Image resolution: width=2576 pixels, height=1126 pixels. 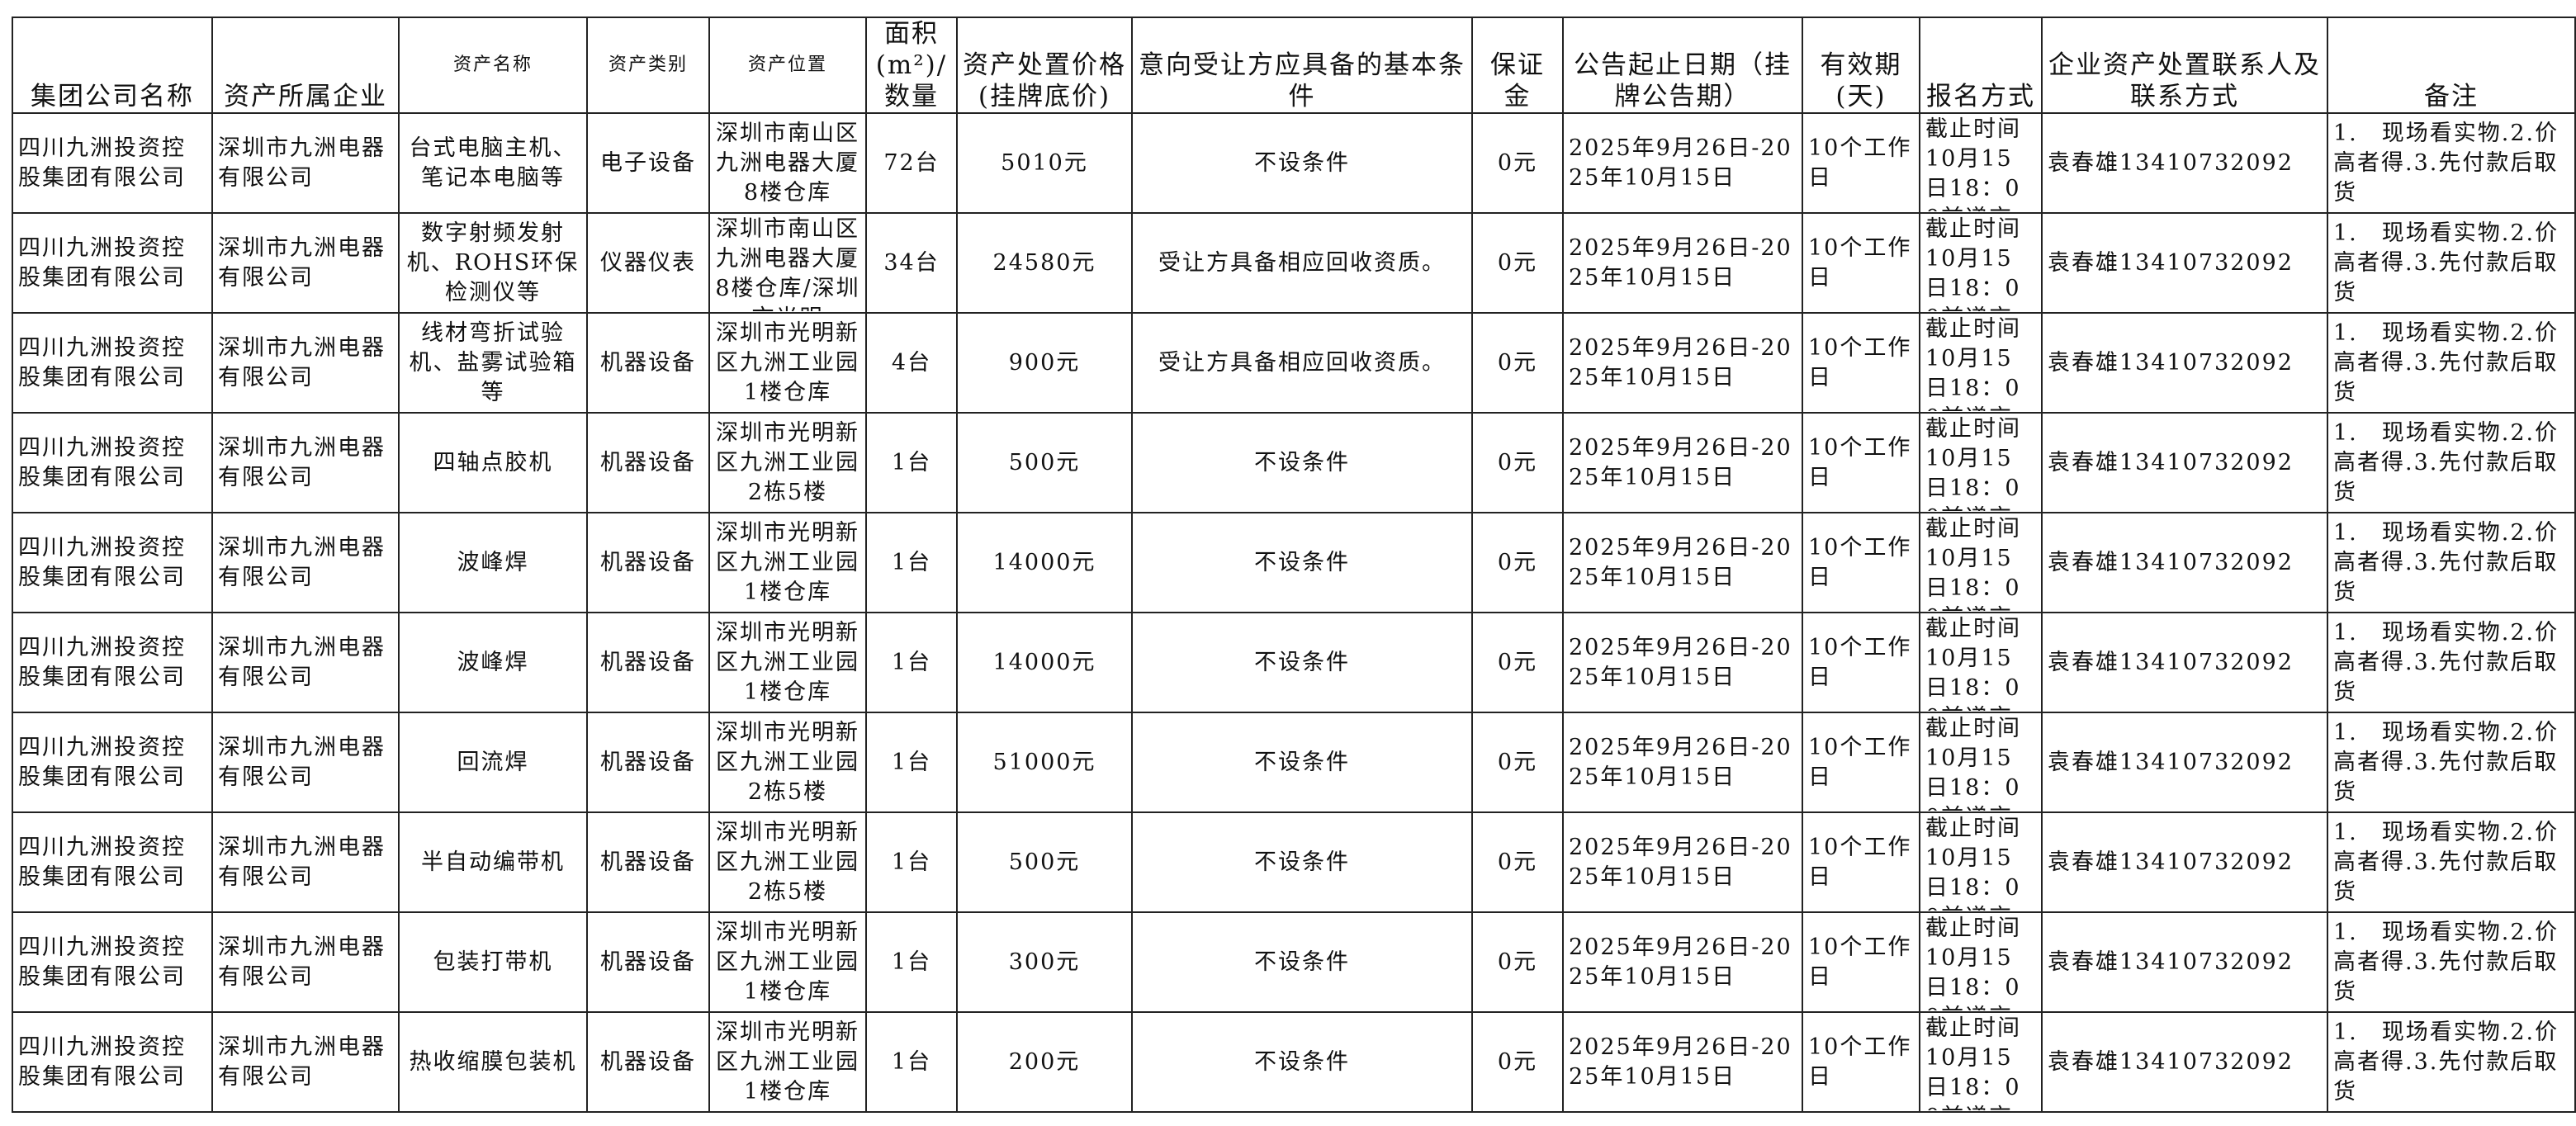 I want to click on table-cell: 深圳市光明新区九洲工业园1楼仓库, so click(x=787, y=962).